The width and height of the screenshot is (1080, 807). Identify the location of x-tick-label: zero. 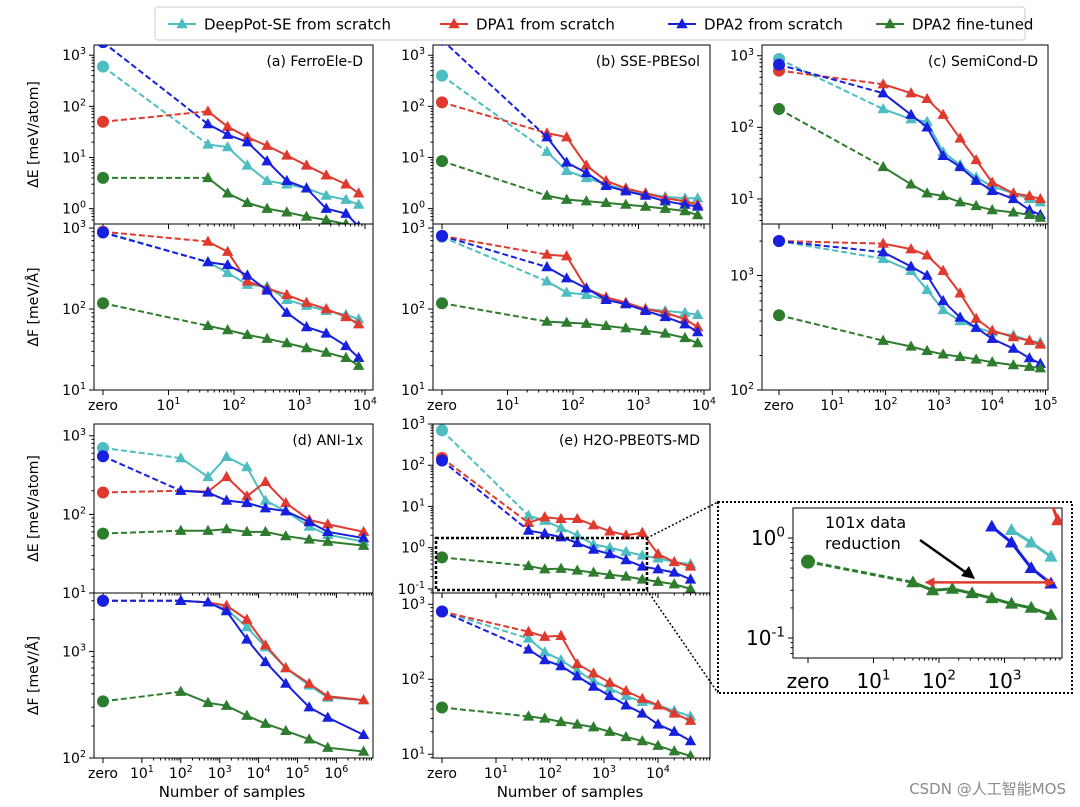
(103, 406).